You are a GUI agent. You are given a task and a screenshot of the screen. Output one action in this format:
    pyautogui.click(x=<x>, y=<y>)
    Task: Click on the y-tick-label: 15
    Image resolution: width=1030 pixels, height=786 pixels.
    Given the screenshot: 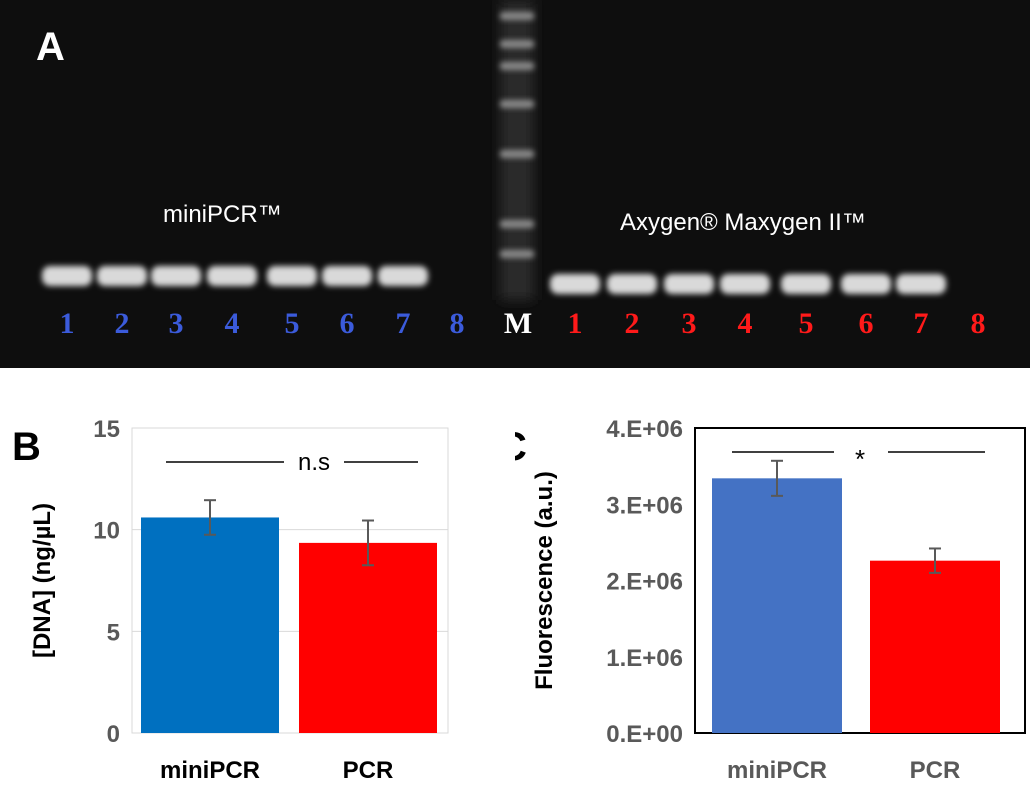 What is the action you would take?
    pyautogui.click(x=106, y=429)
    